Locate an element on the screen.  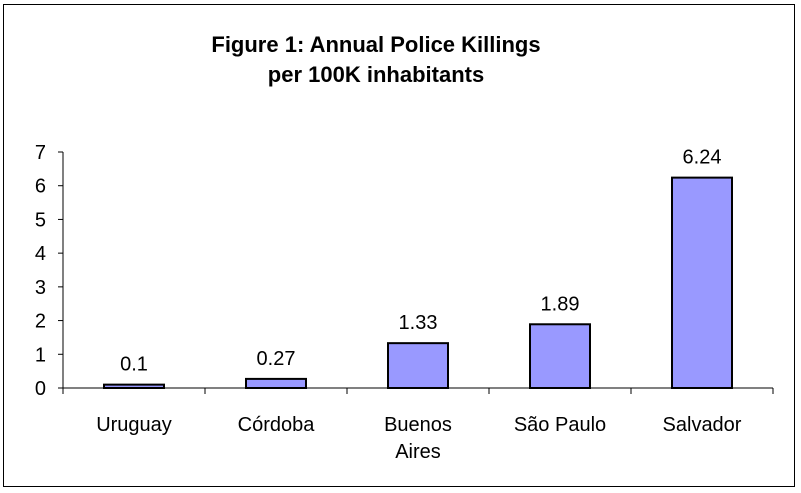
data-label: 1.89 is located at coordinates (560, 304).